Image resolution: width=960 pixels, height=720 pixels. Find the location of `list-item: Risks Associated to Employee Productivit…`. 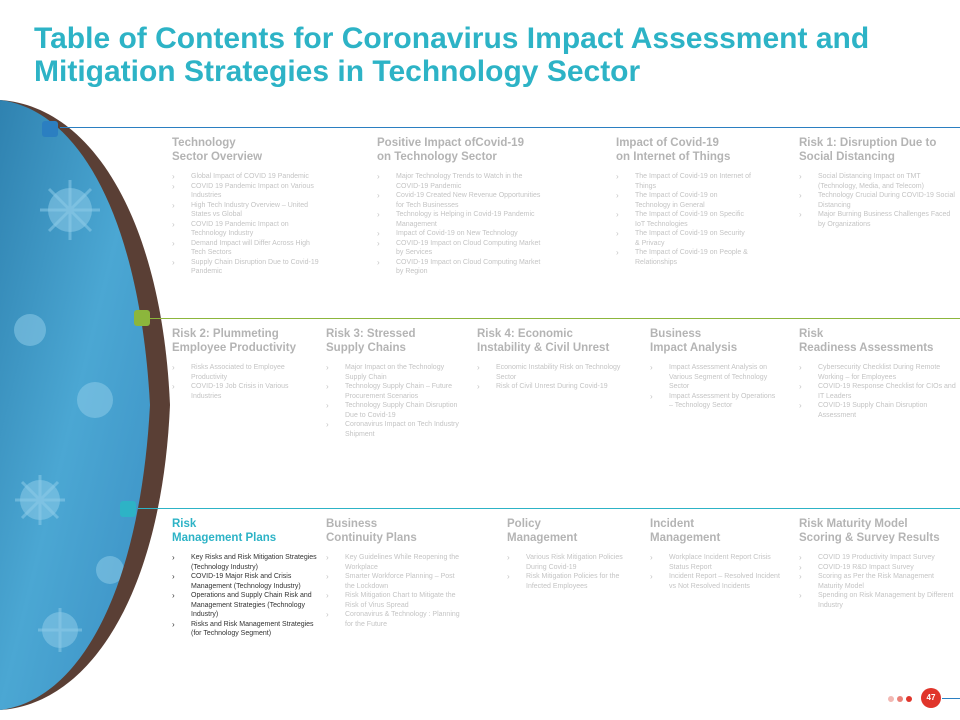

list-item: Risks Associated to Employee Productivit… is located at coordinates (242, 372).